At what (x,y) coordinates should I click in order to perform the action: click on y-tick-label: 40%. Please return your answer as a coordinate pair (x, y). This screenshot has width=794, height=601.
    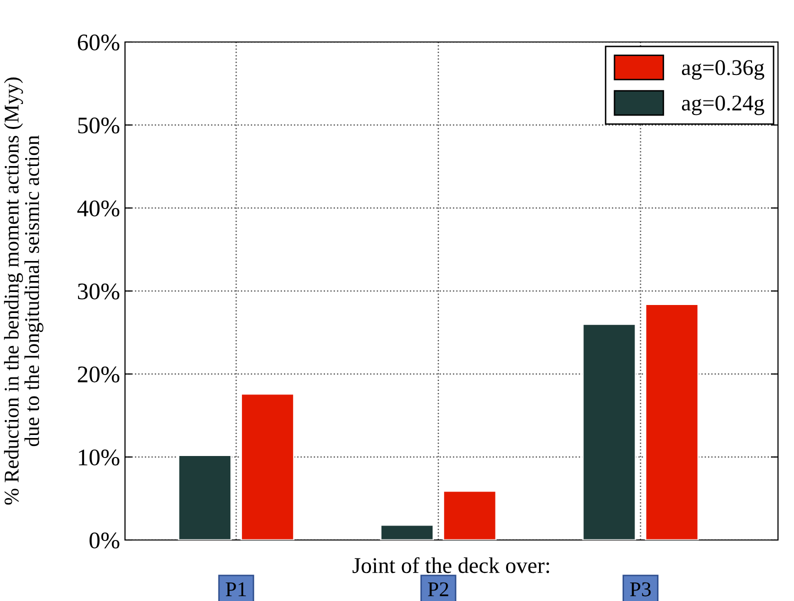
    Looking at the image, I should click on (98, 208).